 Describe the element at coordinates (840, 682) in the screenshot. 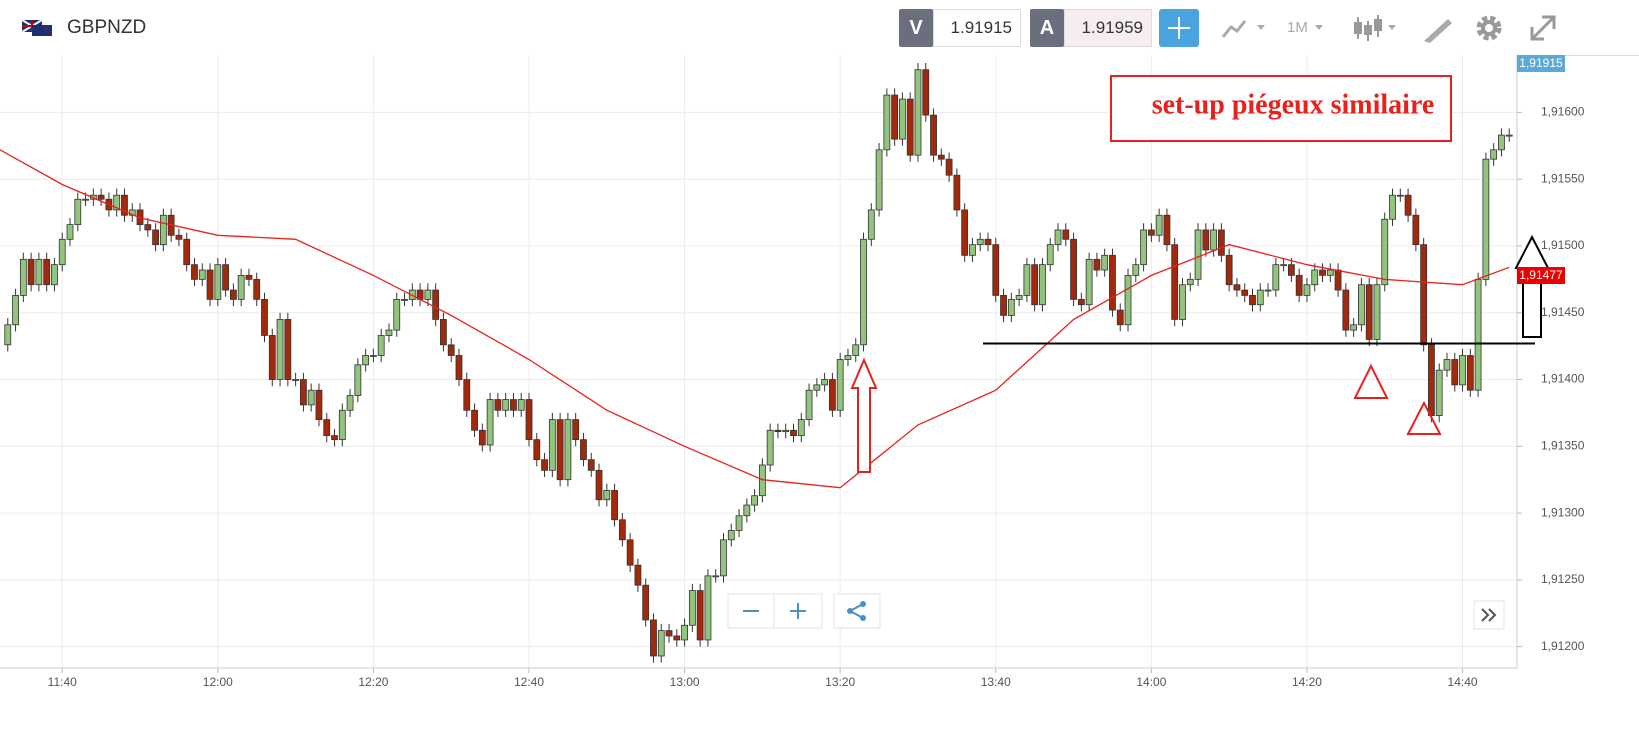

I see `x-tick-label: 13:20` at that location.